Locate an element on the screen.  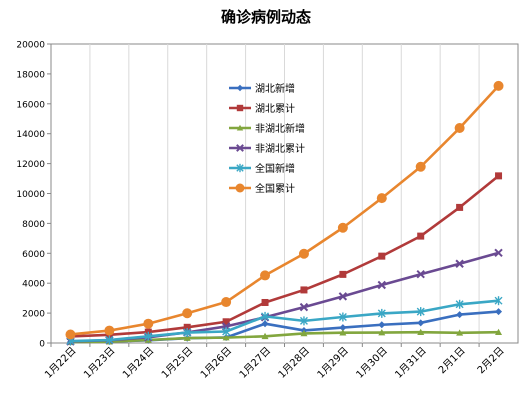
x-tick-label: 1月31日 is located at coordinates (411, 363).